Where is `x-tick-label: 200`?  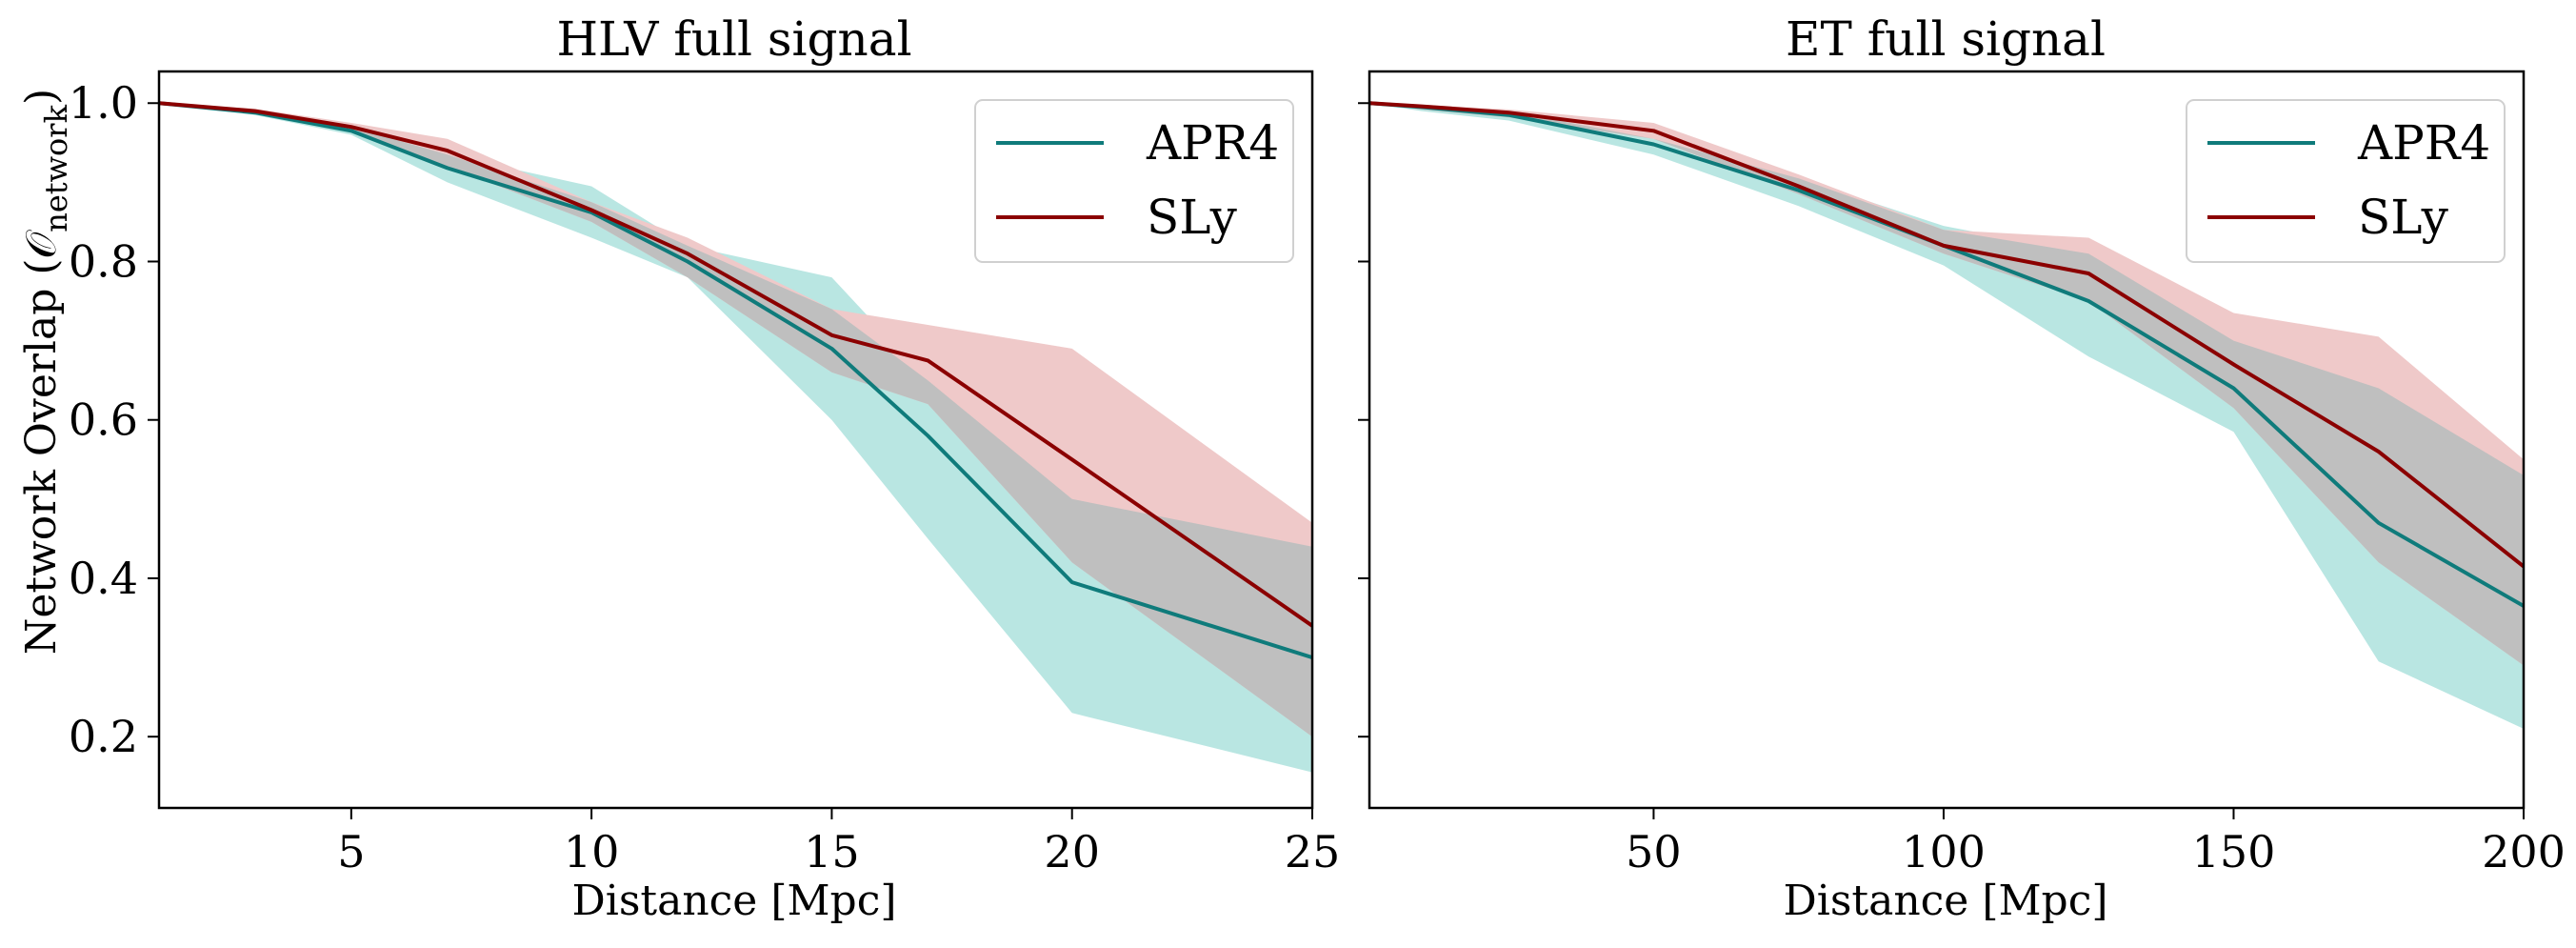 x-tick-label: 200 is located at coordinates (2524, 851).